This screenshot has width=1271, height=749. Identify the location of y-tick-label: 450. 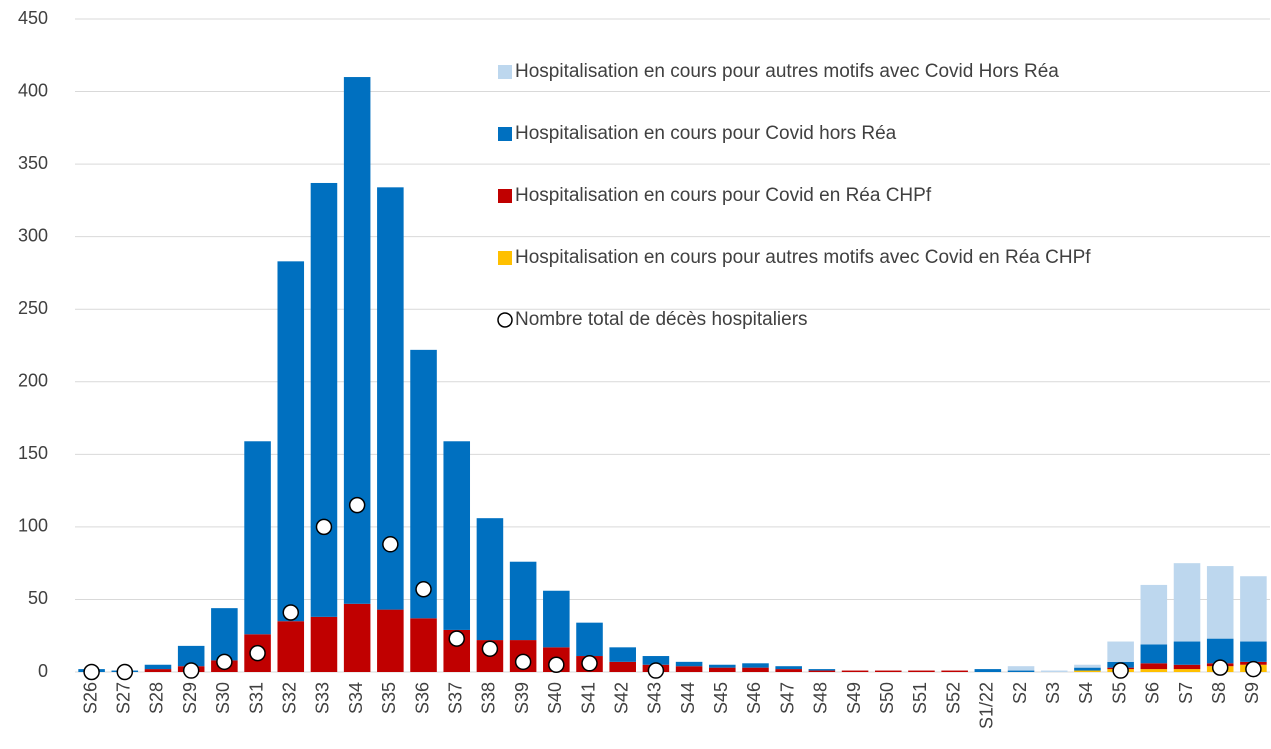
(33, 18).